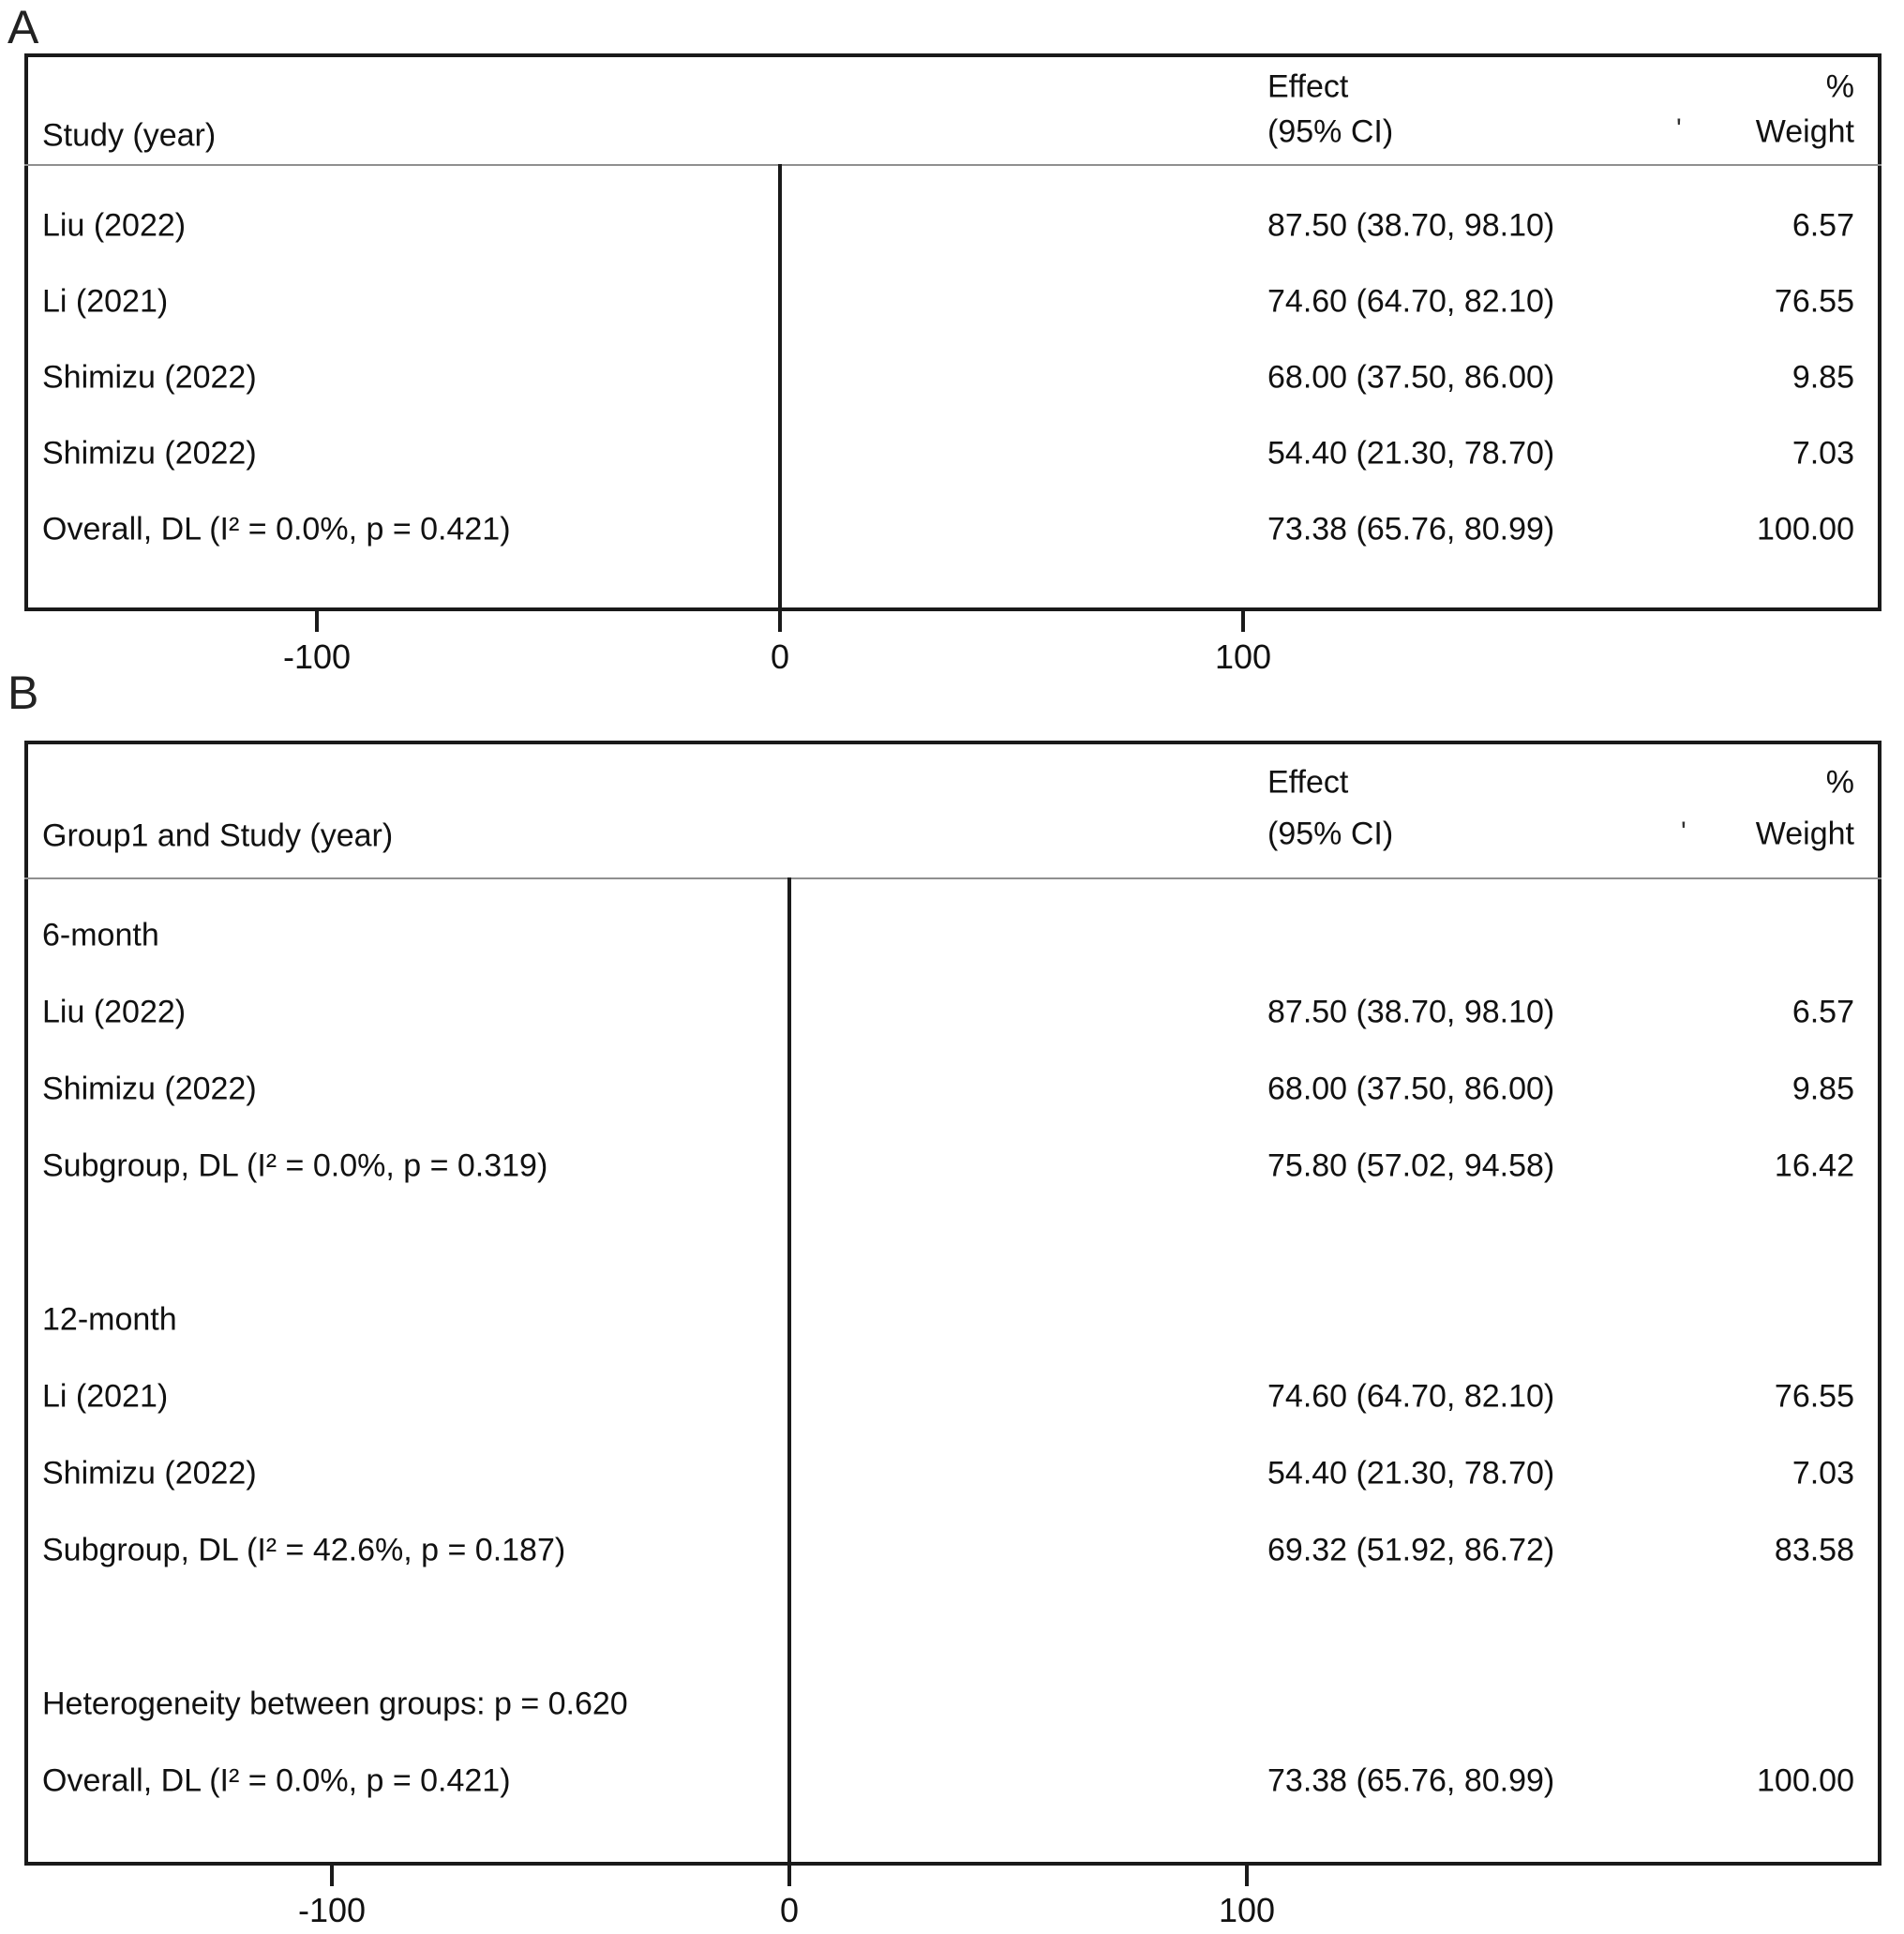 The image size is (1904, 1934). What do you see at coordinates (295, 1165) in the screenshot?
I see `subgroup-label: Subgroup, DL (I² = 0.0%, p = 0.319)` at bounding box center [295, 1165].